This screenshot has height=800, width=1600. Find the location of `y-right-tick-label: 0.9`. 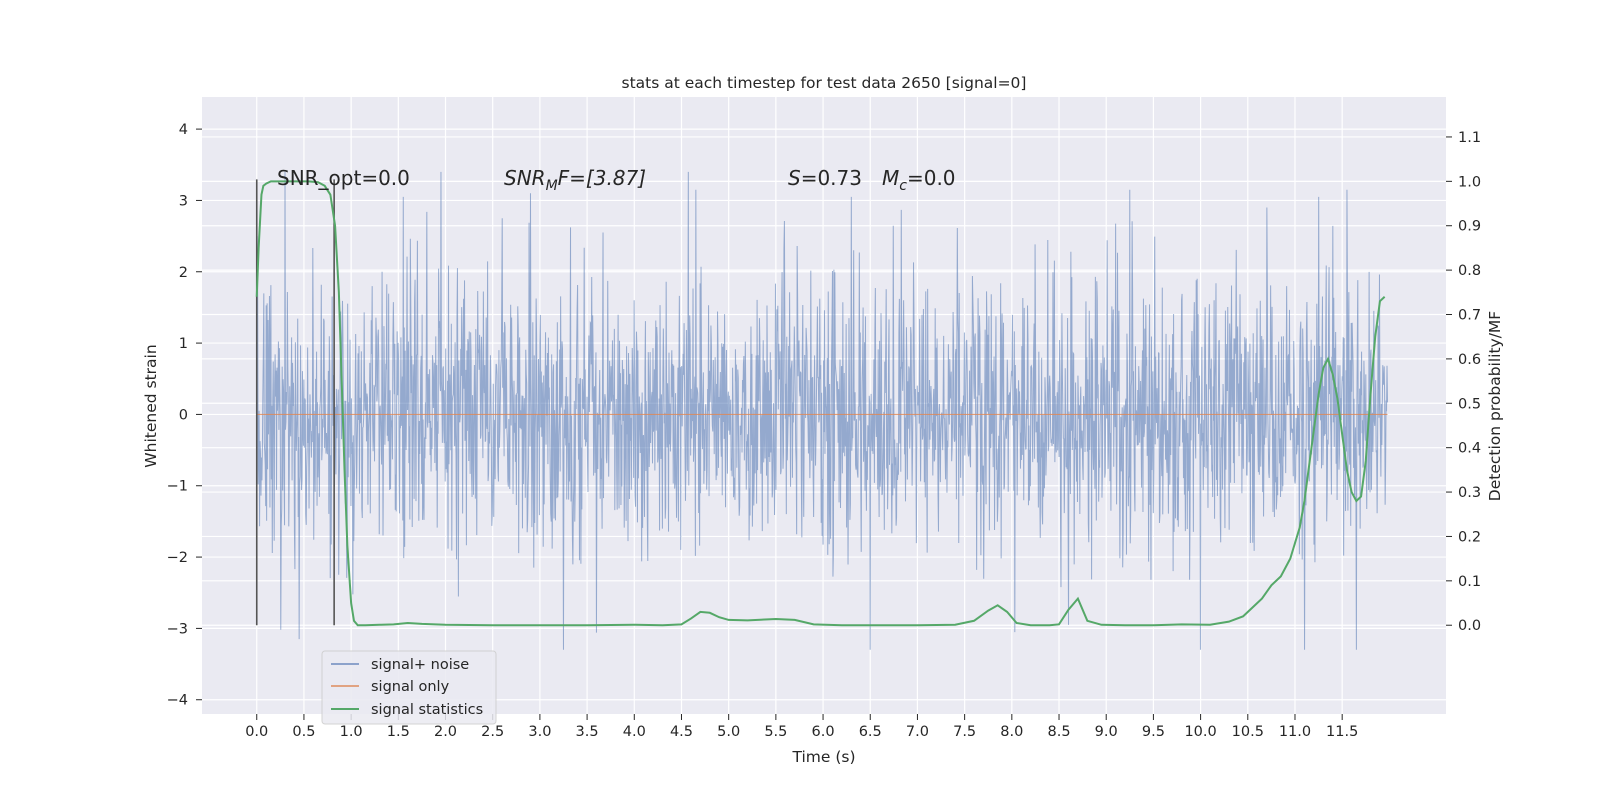

y-right-tick-label: 0.9 is located at coordinates (1469, 227).